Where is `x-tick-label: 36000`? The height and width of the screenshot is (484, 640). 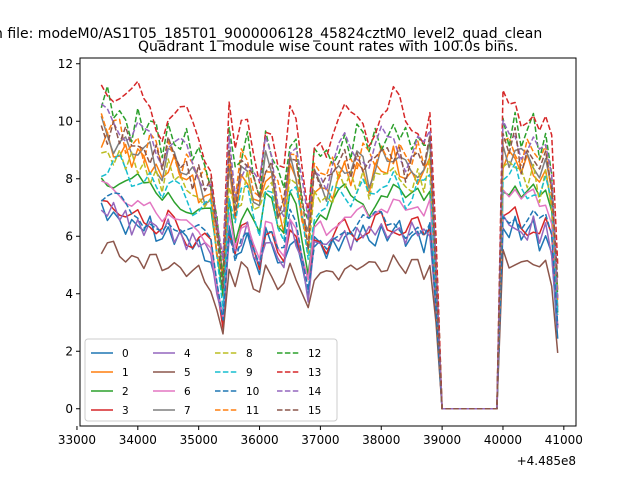 x-tick-label: 36000 is located at coordinates (259, 440).